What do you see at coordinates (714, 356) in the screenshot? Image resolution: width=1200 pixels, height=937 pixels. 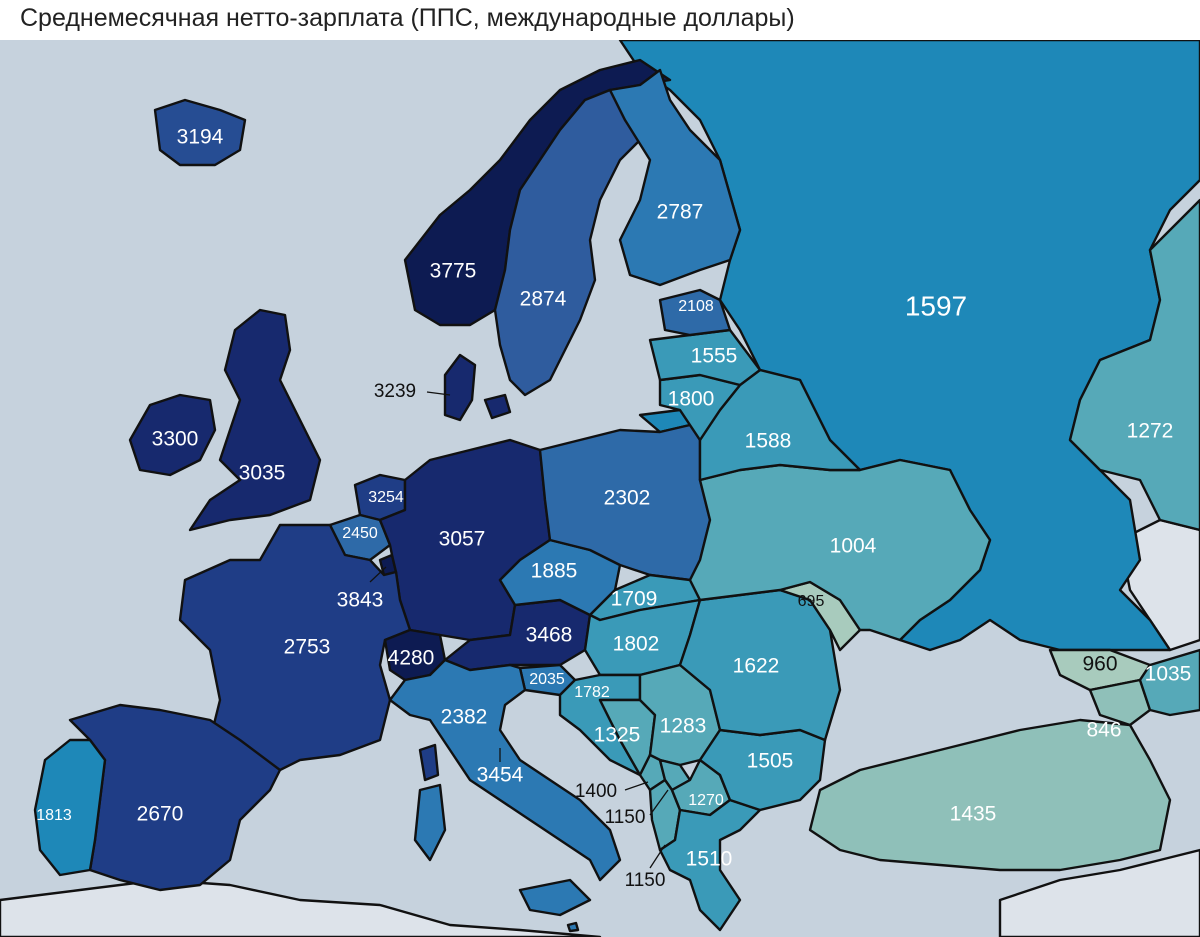 I see `label-latvia: 1555` at bounding box center [714, 356].